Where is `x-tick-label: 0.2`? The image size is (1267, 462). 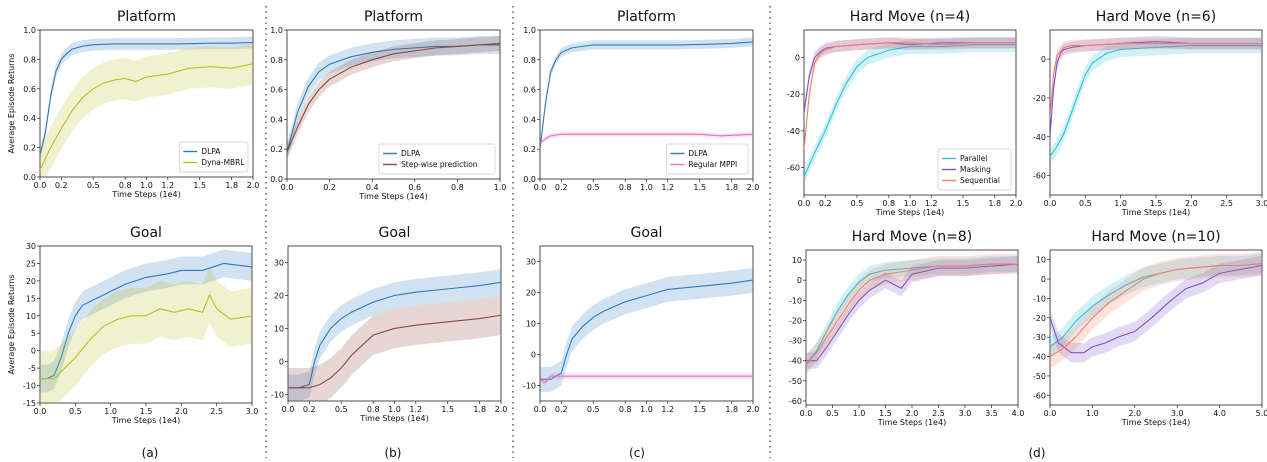
x-tick-label: 0.2 is located at coordinates (825, 203).